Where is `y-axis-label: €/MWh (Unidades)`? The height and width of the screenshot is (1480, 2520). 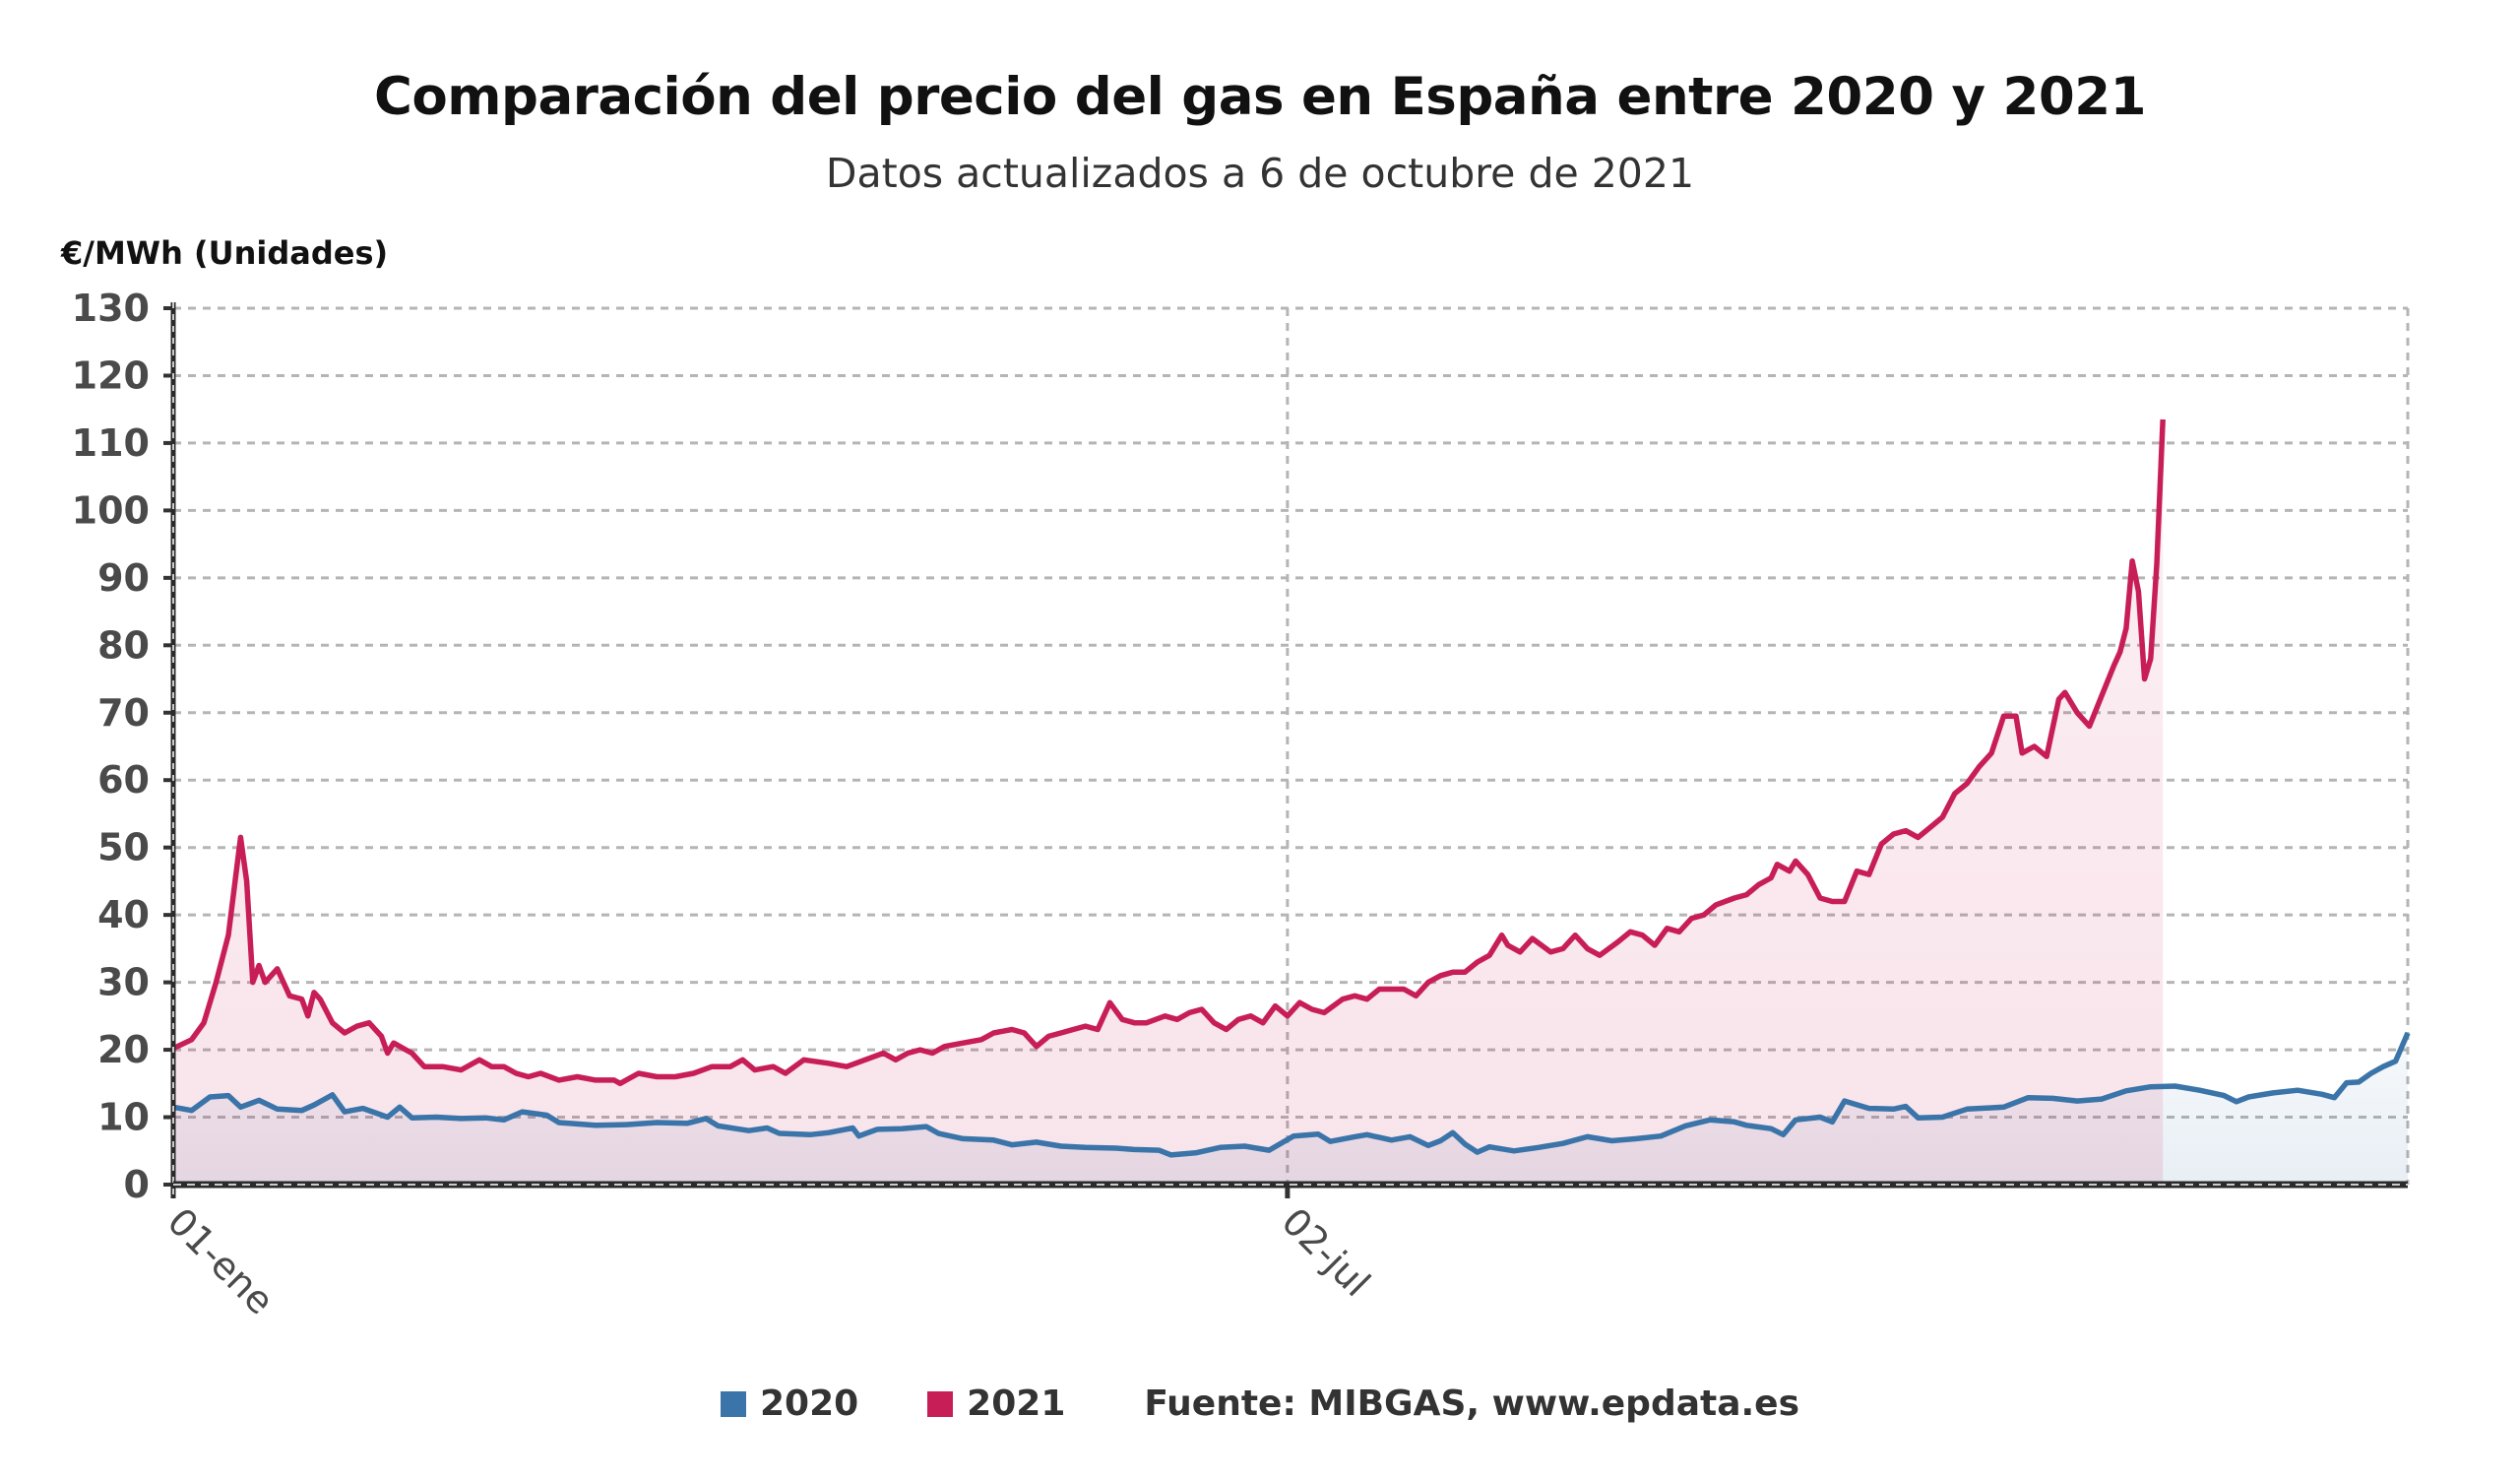
y-axis-label: €/MWh (Unidades) is located at coordinates (225, 253).